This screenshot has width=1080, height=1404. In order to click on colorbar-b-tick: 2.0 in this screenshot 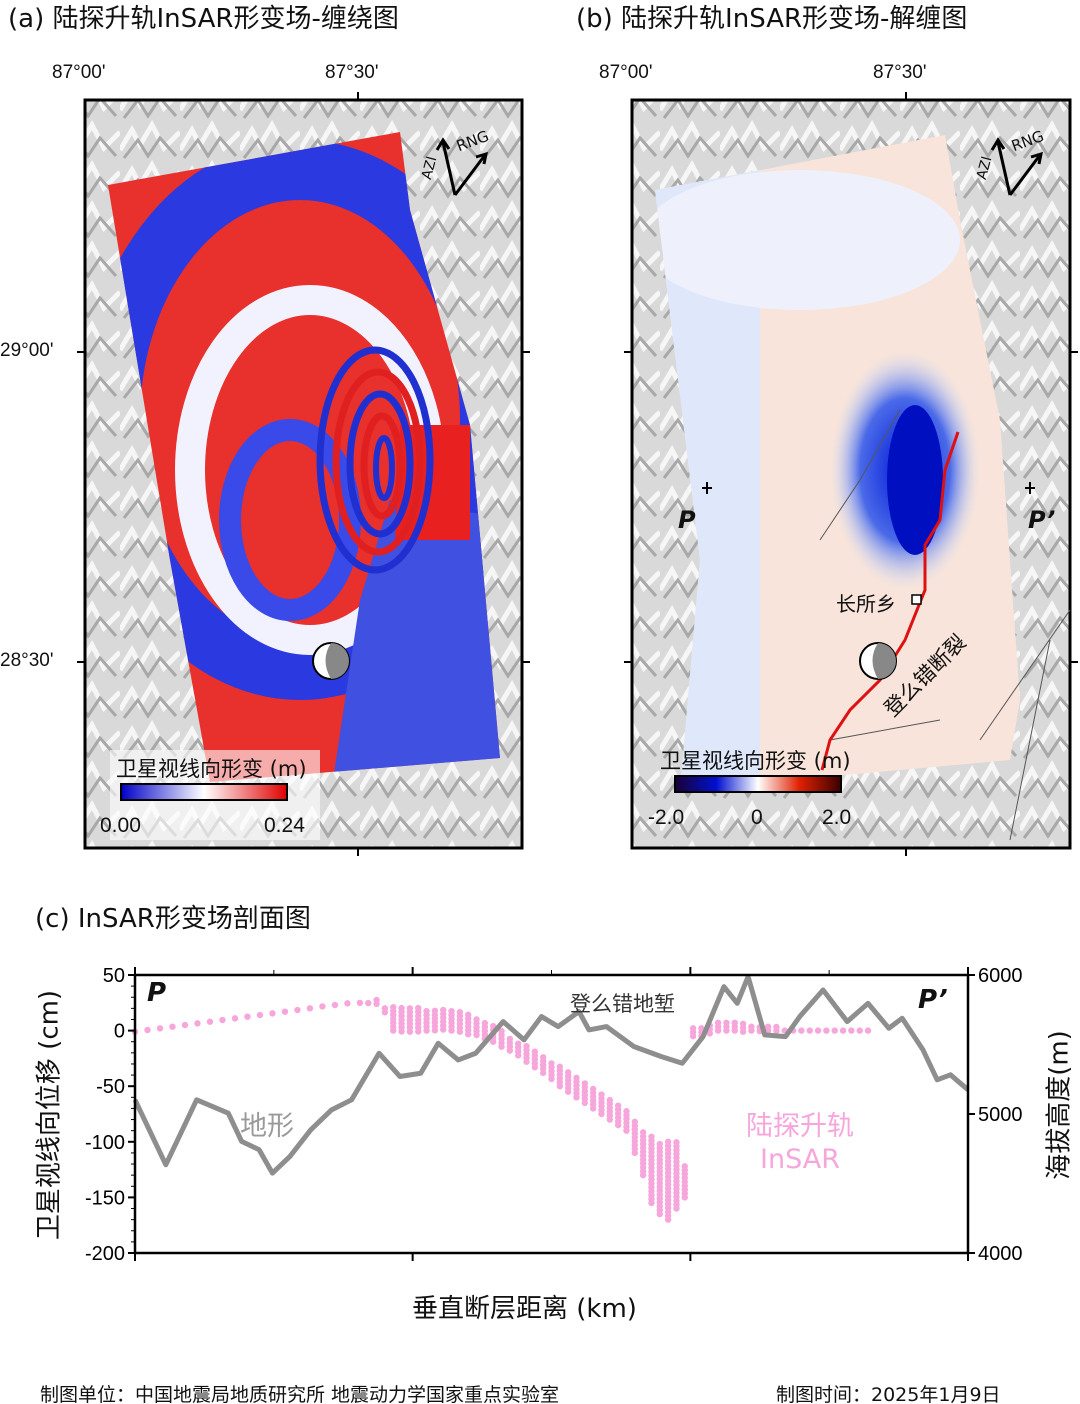, I will do `click(837, 817)`.